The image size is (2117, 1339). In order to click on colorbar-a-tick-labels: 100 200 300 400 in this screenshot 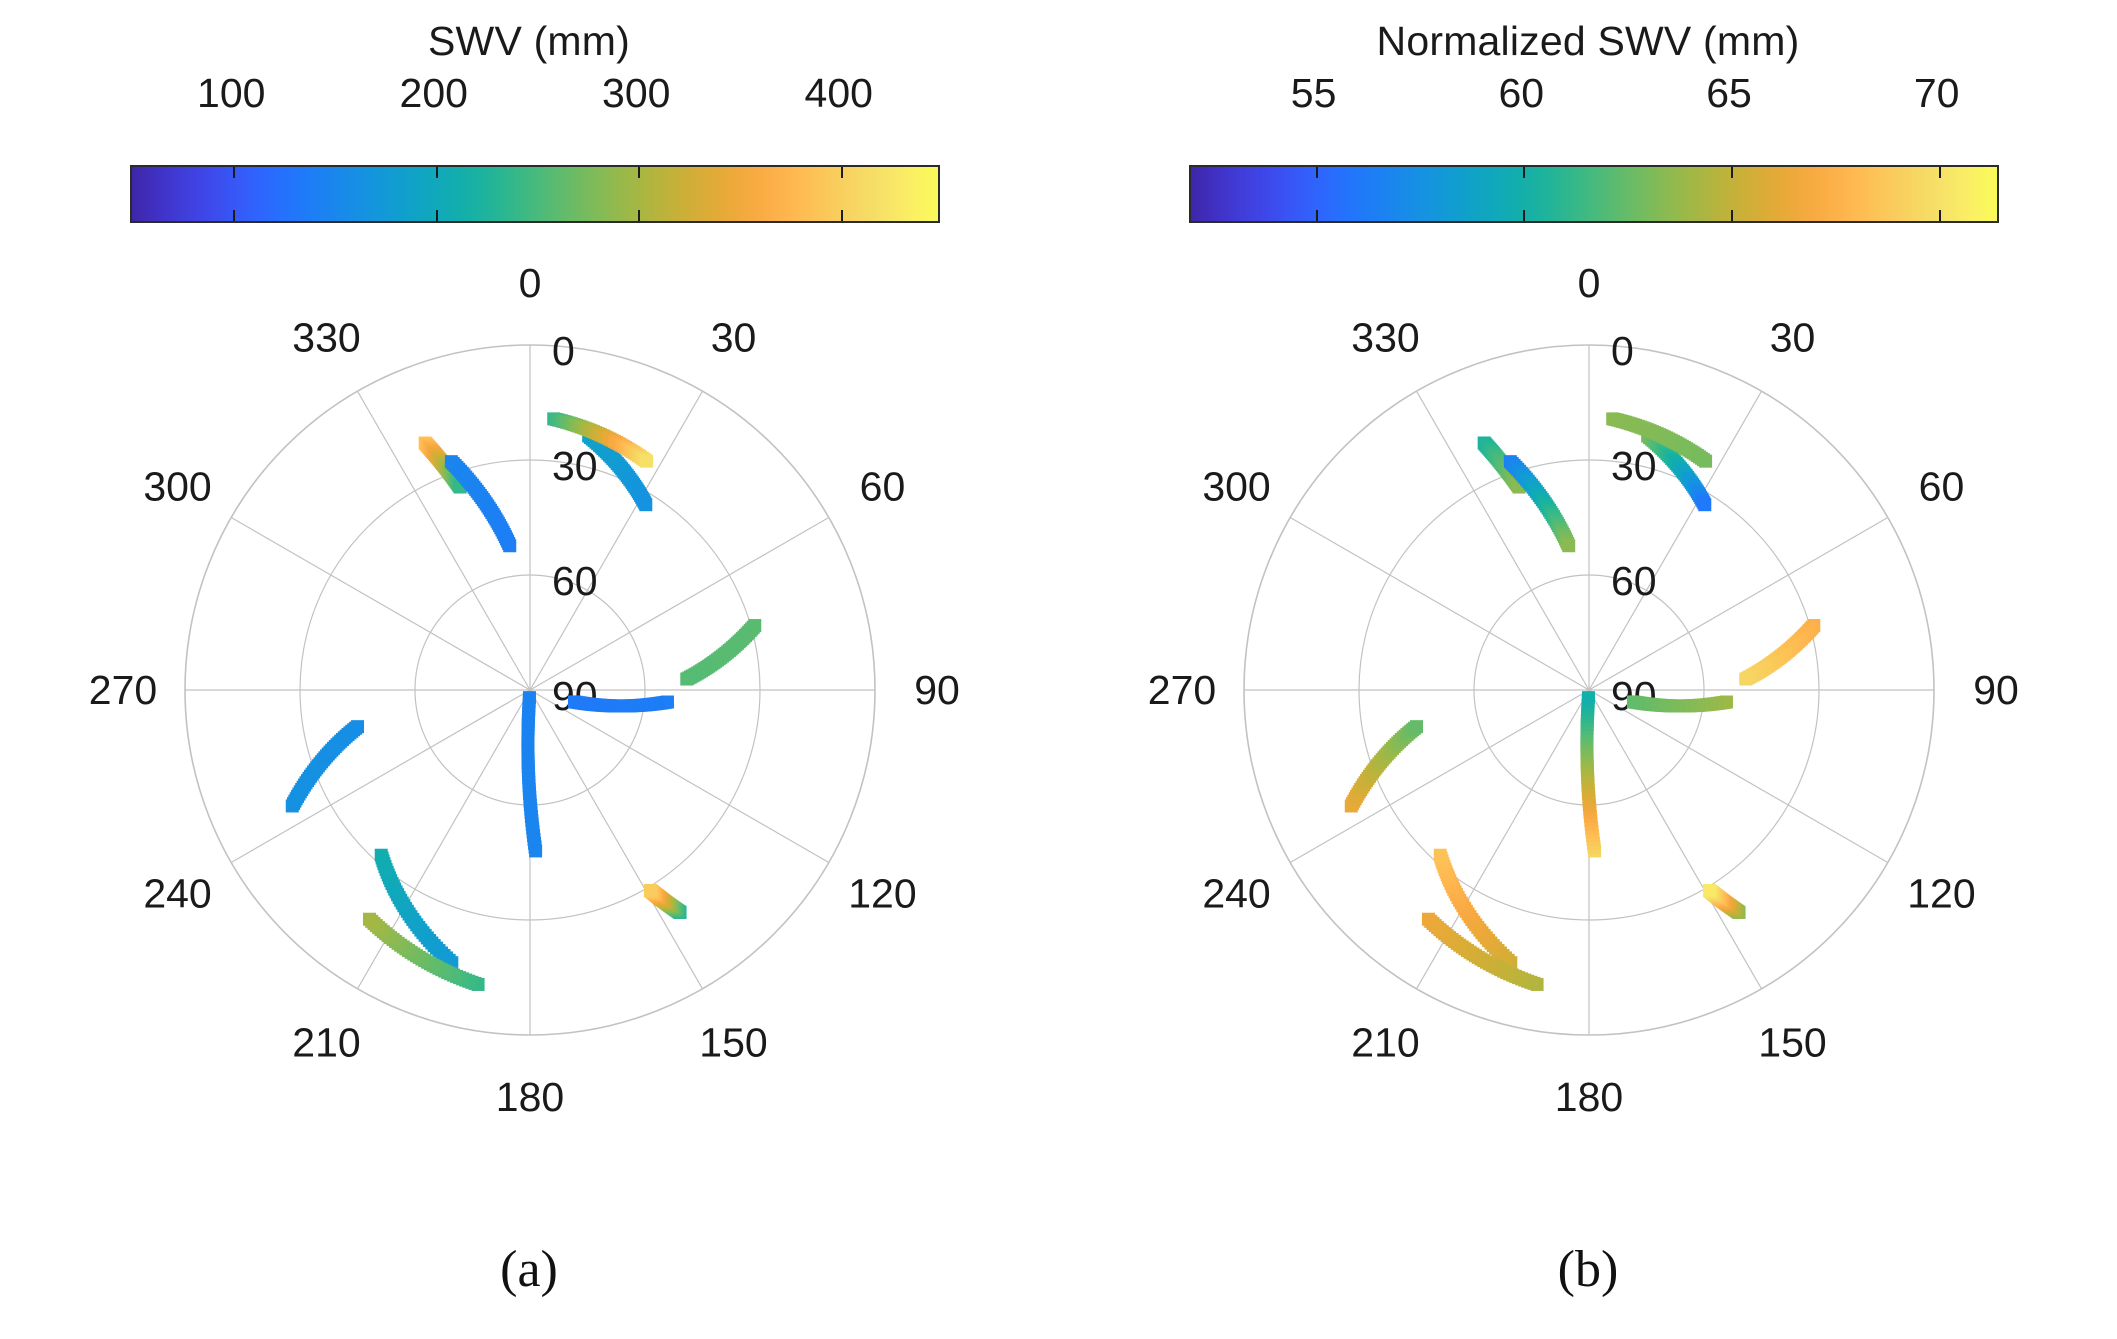, I will do `click(529, 95)`.